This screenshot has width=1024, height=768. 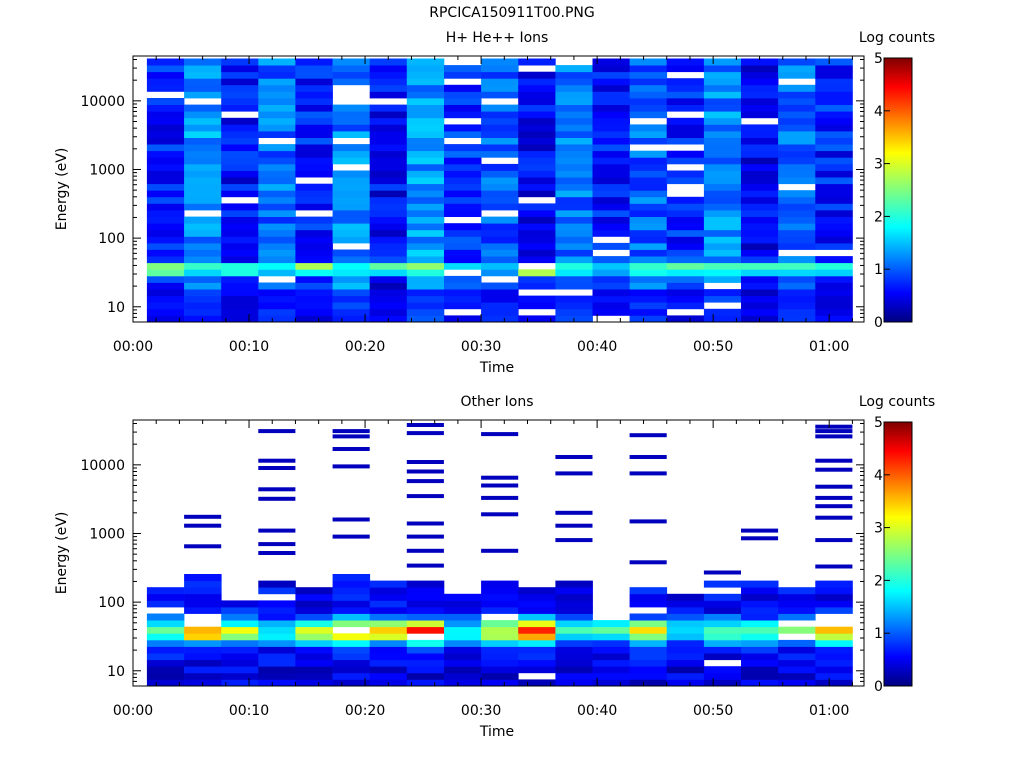 I want to click on x-tick-label: 00:30, so click(x=481, y=347).